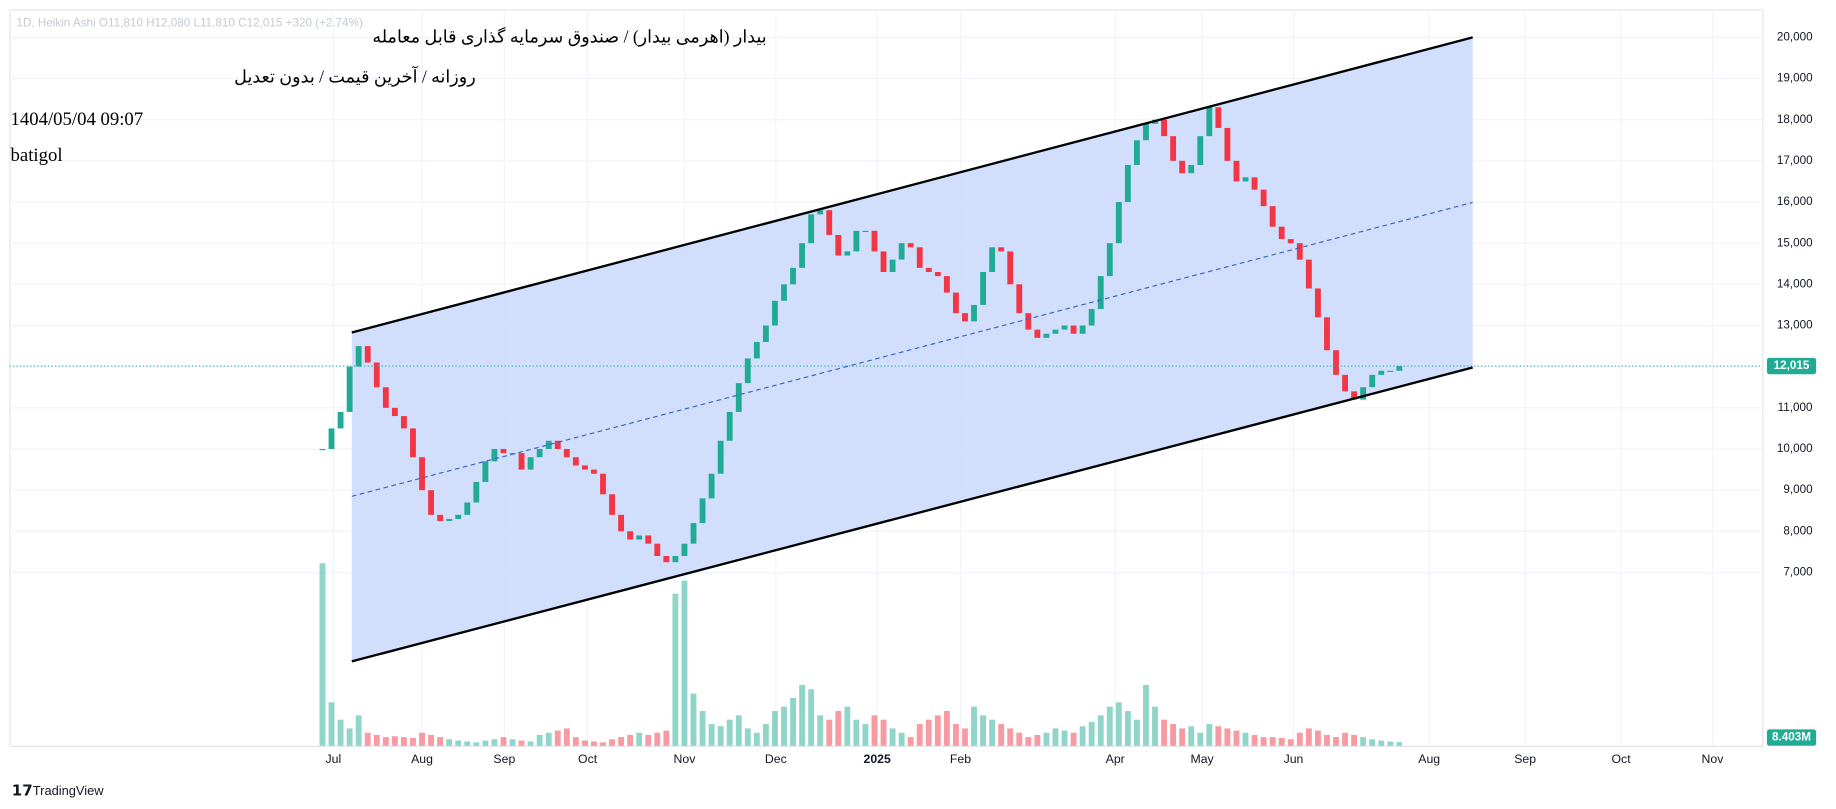 The height and width of the screenshot is (809, 1836). What do you see at coordinates (1798, 530) in the screenshot?
I see `y-tick-label: 8,000` at bounding box center [1798, 530].